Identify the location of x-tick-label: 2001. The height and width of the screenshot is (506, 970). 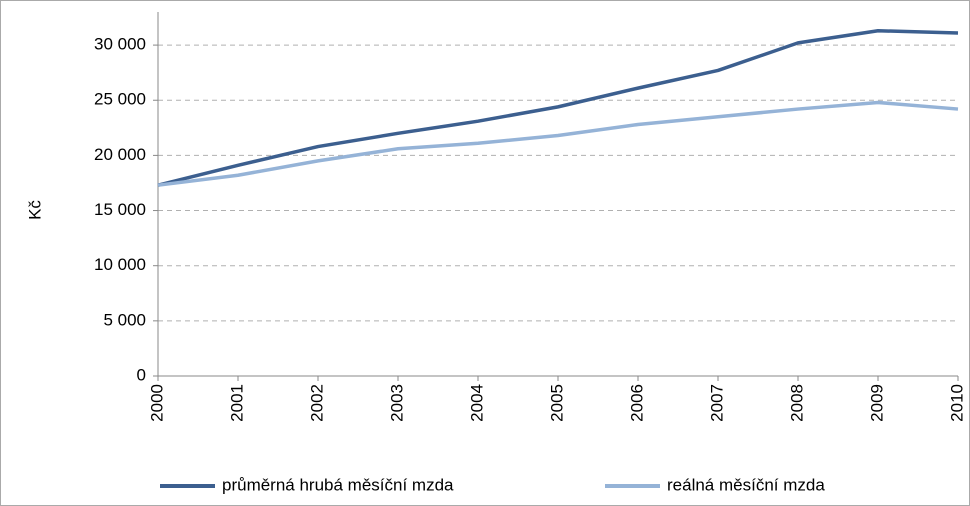
(236, 403).